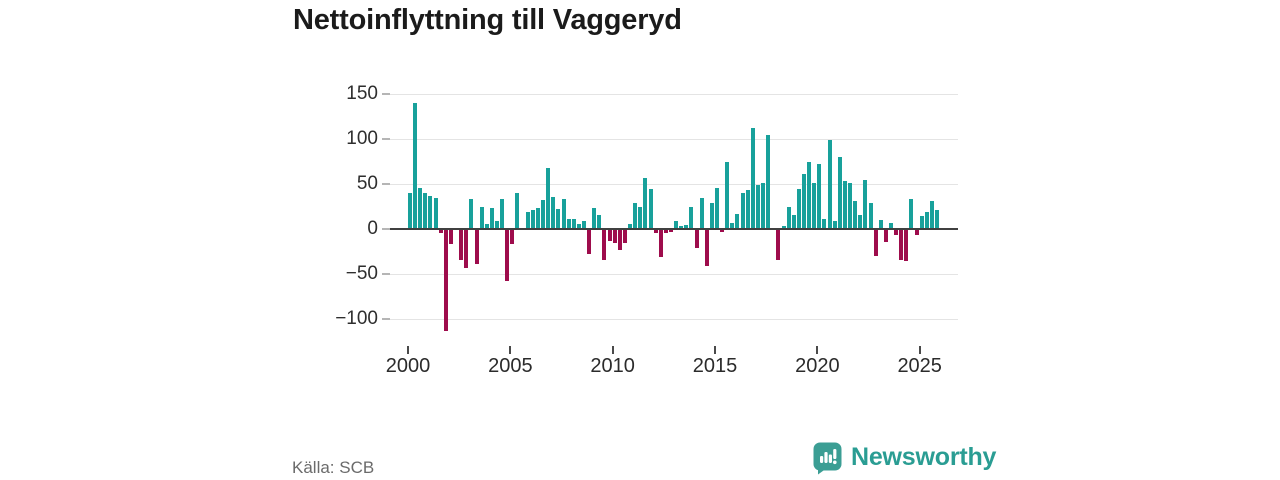 The height and width of the screenshot is (480, 1280). What do you see at coordinates (362, 138) in the screenshot?
I see `y-tick-label: 100` at bounding box center [362, 138].